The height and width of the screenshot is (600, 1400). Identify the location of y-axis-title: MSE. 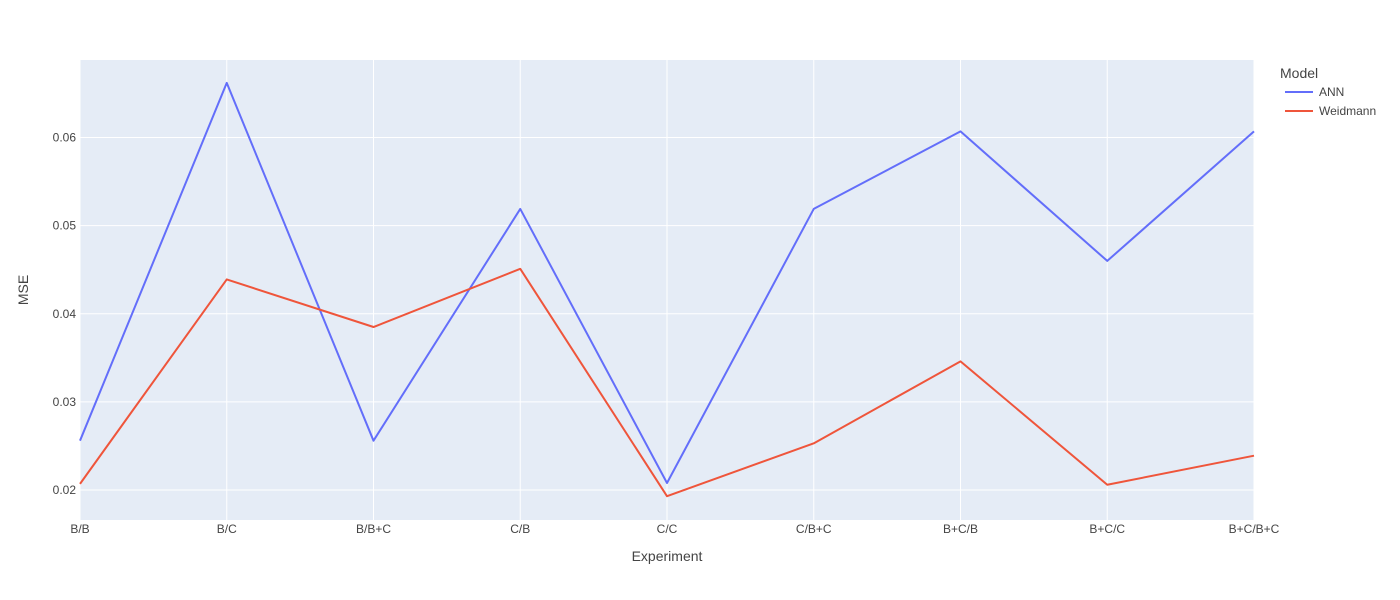
(23, 290).